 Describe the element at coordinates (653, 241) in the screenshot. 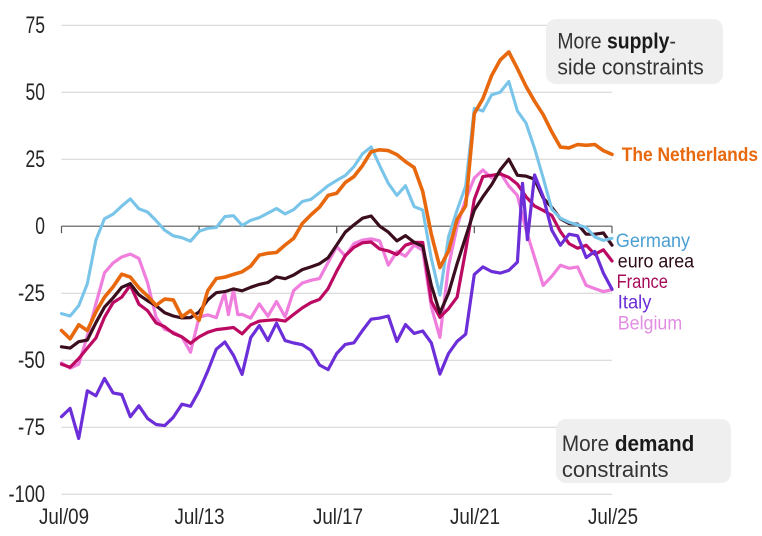

I see `svg-text: Germany` at that location.